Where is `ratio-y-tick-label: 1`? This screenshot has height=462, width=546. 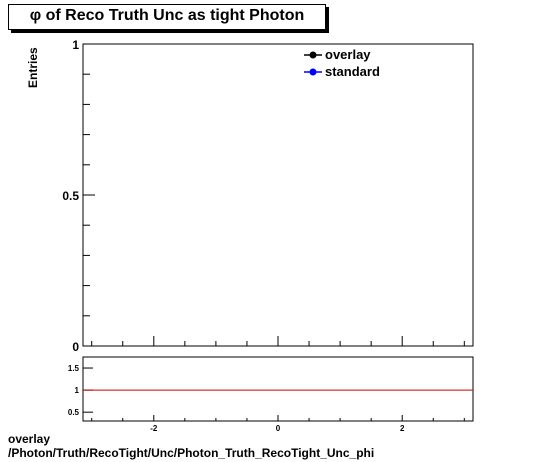 ratio-y-tick-label: 1 is located at coordinates (77, 390).